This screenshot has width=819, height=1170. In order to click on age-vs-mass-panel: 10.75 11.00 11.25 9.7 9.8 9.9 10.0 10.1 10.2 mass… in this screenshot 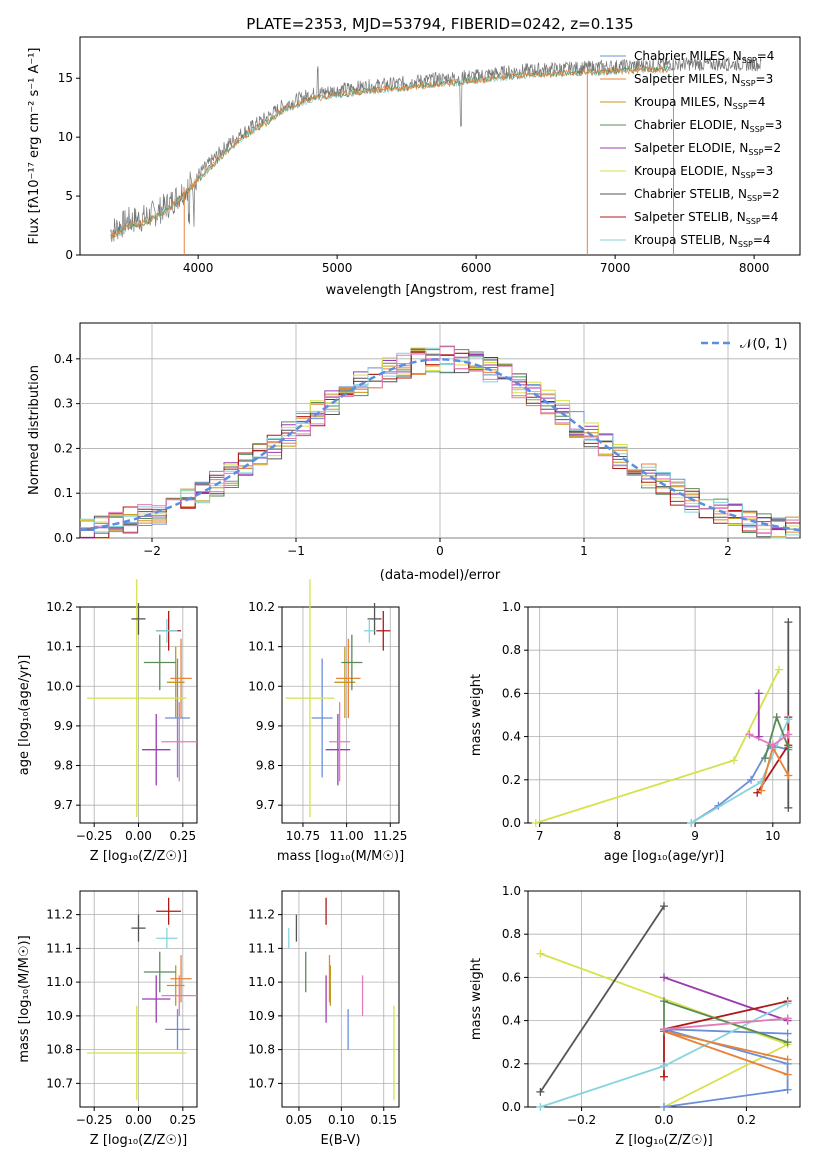, I will do `click(327, 721)`.